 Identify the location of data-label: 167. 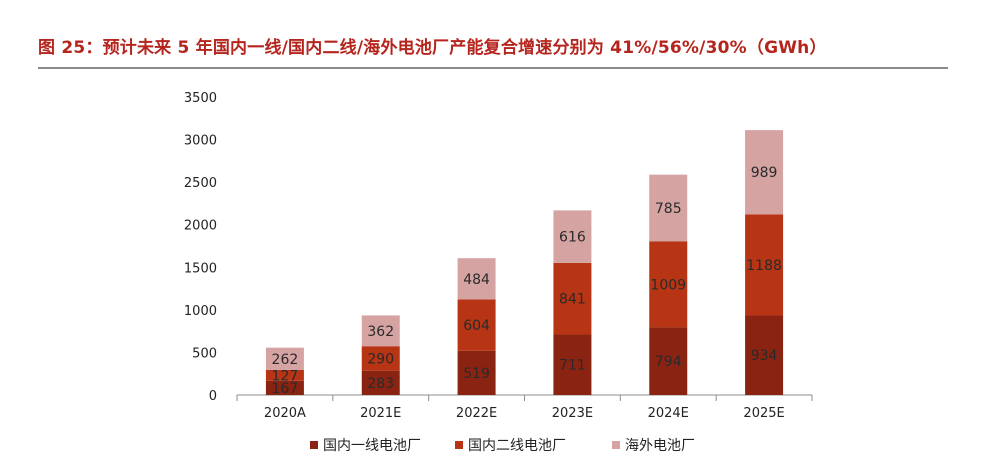
(285, 389).